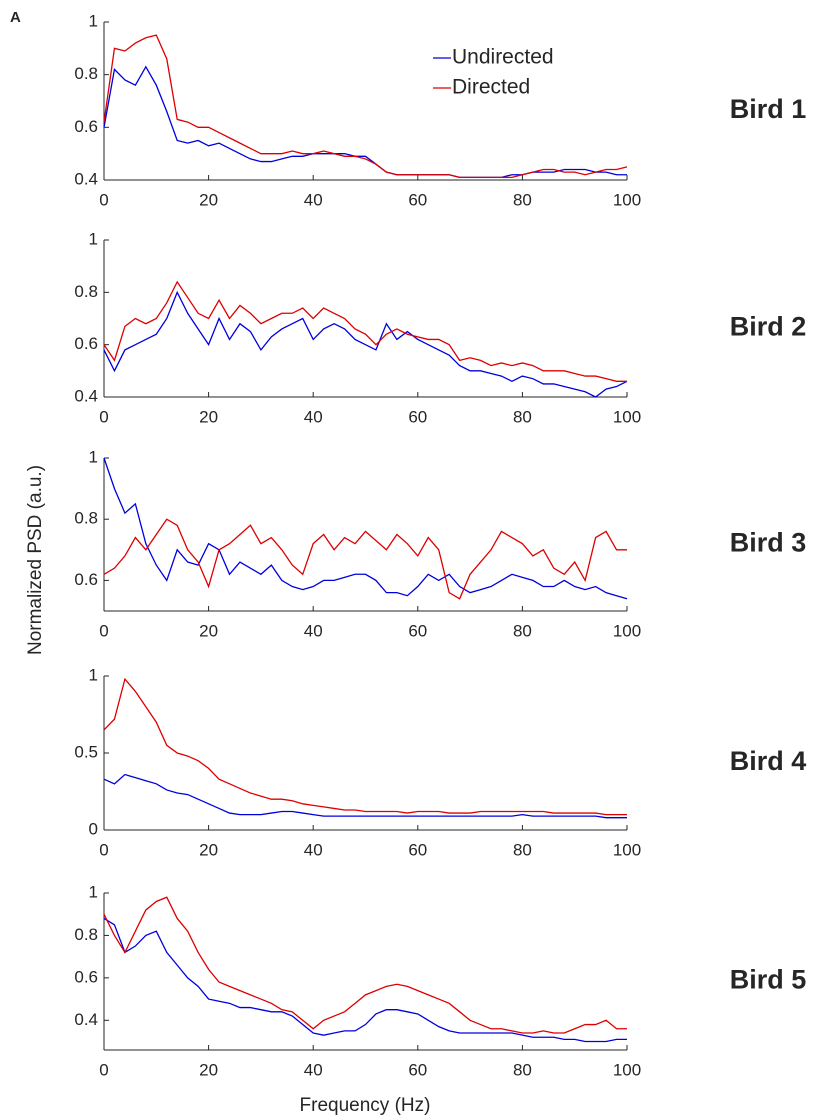 Image resolution: width=829 pixels, height=1120 pixels. I want to click on panel-title: Bird 2, so click(768, 327).